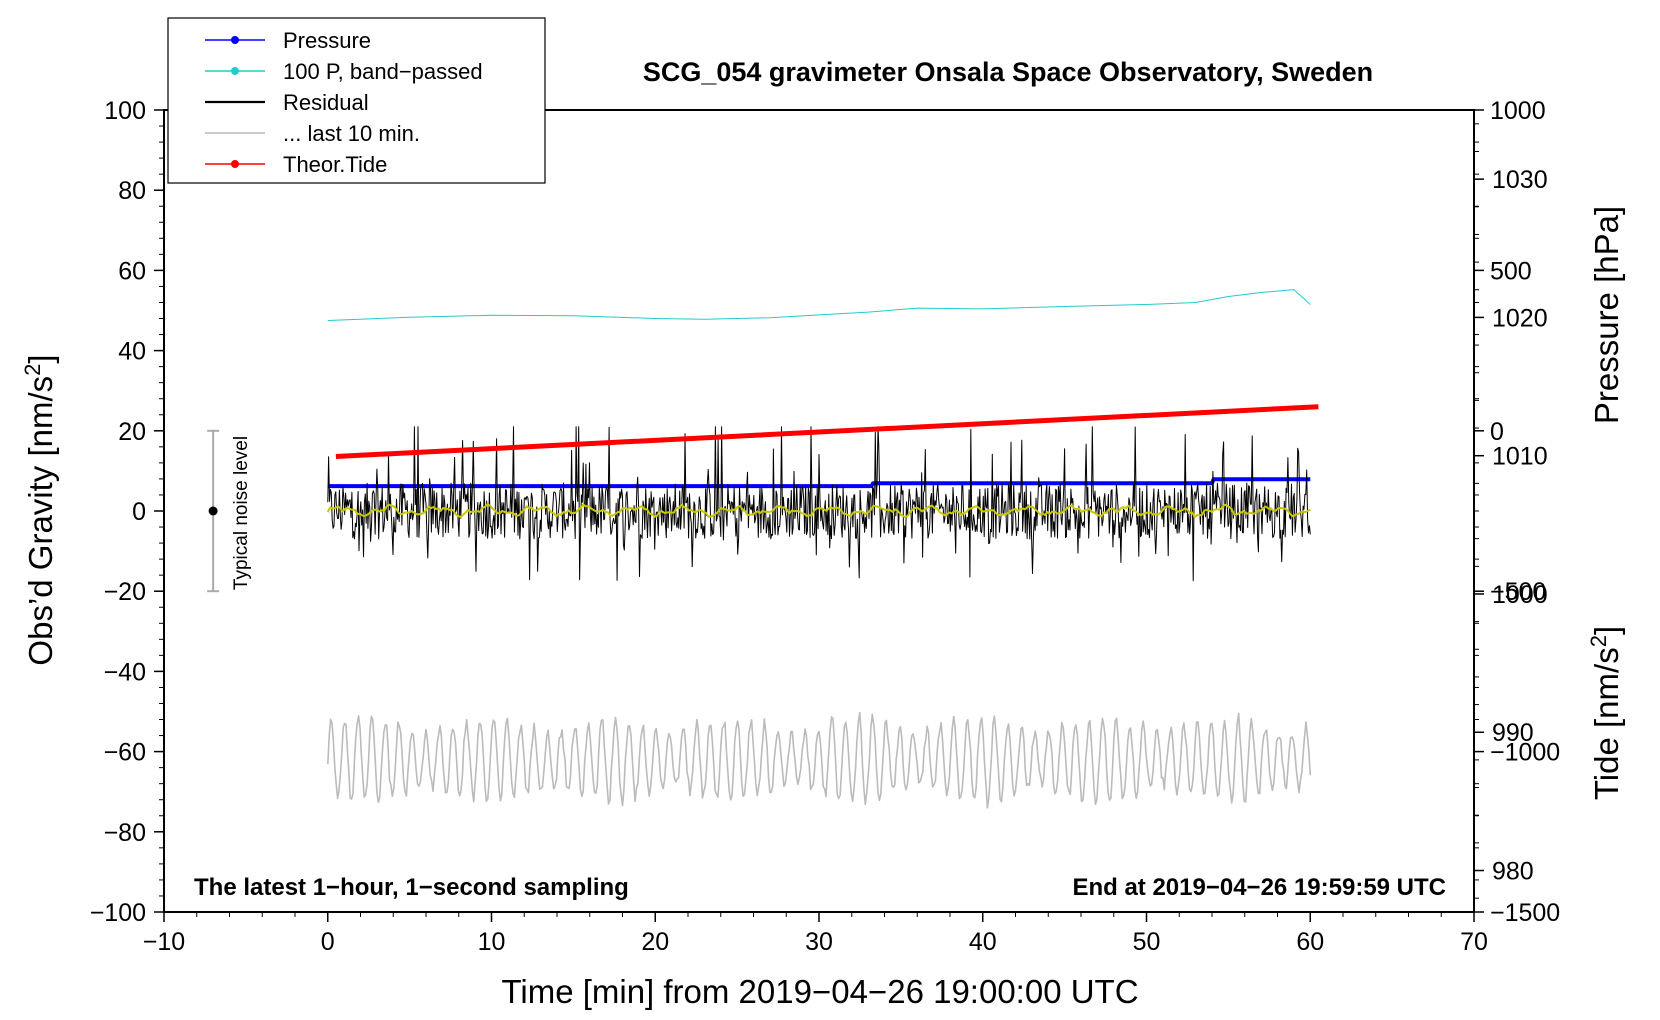 The width and height of the screenshot is (1660, 1020). I want to click on y-axis-label-pressure: Pressure [hPa], so click(1606, 315).